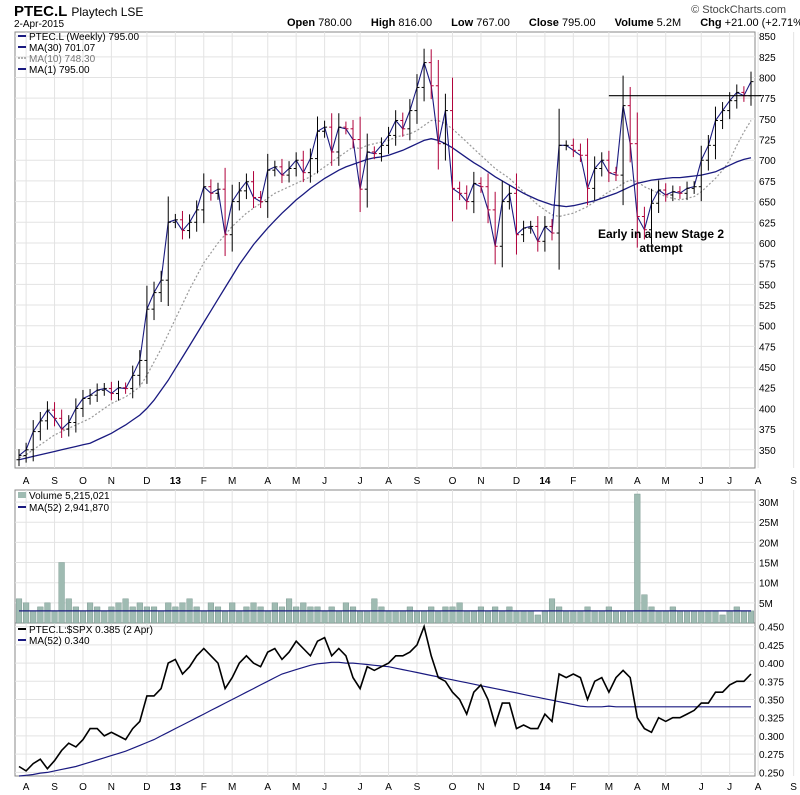 This screenshot has height=795, width=800. What do you see at coordinates (768, 564) in the screenshot?
I see `volume-tick-label: 15M` at bounding box center [768, 564].